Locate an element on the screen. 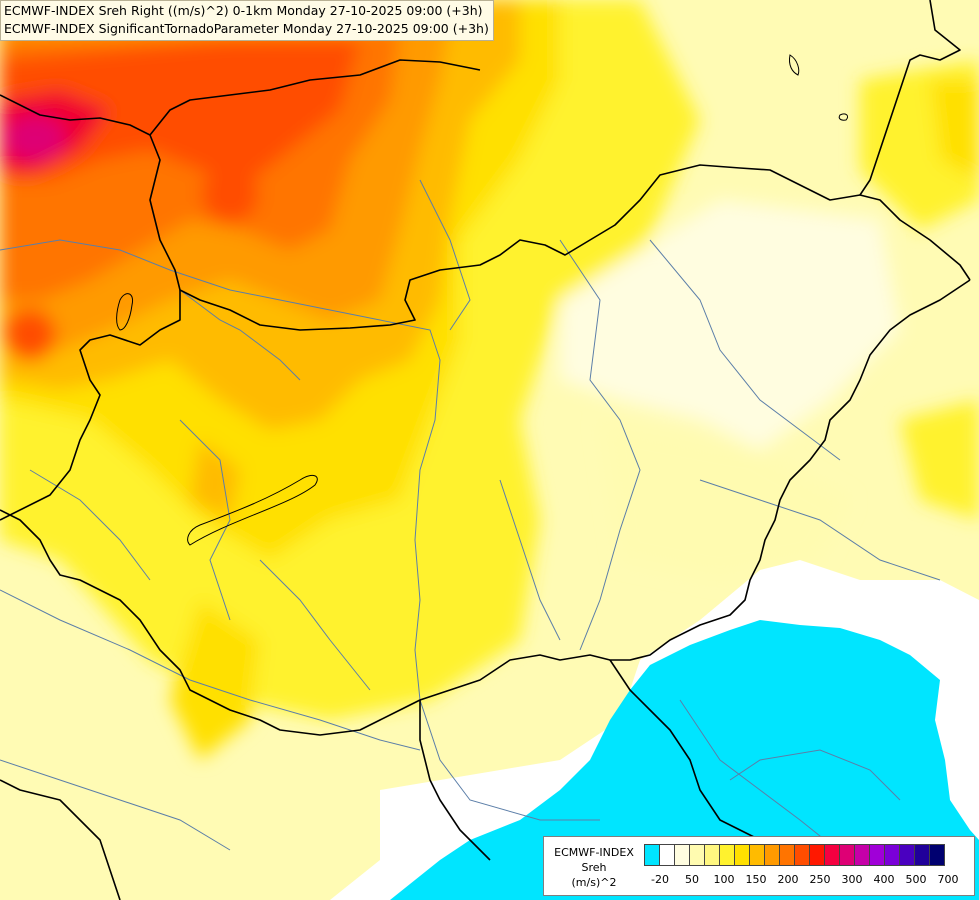 Image resolution: width=979 pixels, height=900 pixels. legend-swatches is located at coordinates (794, 855).